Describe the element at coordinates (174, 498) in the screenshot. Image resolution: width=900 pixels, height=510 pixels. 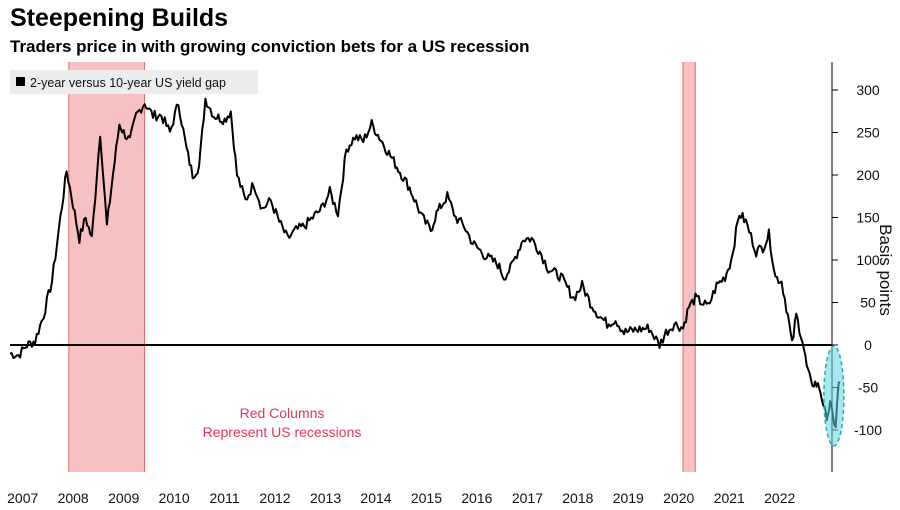
I see `x-tick-label: 2010` at that location.